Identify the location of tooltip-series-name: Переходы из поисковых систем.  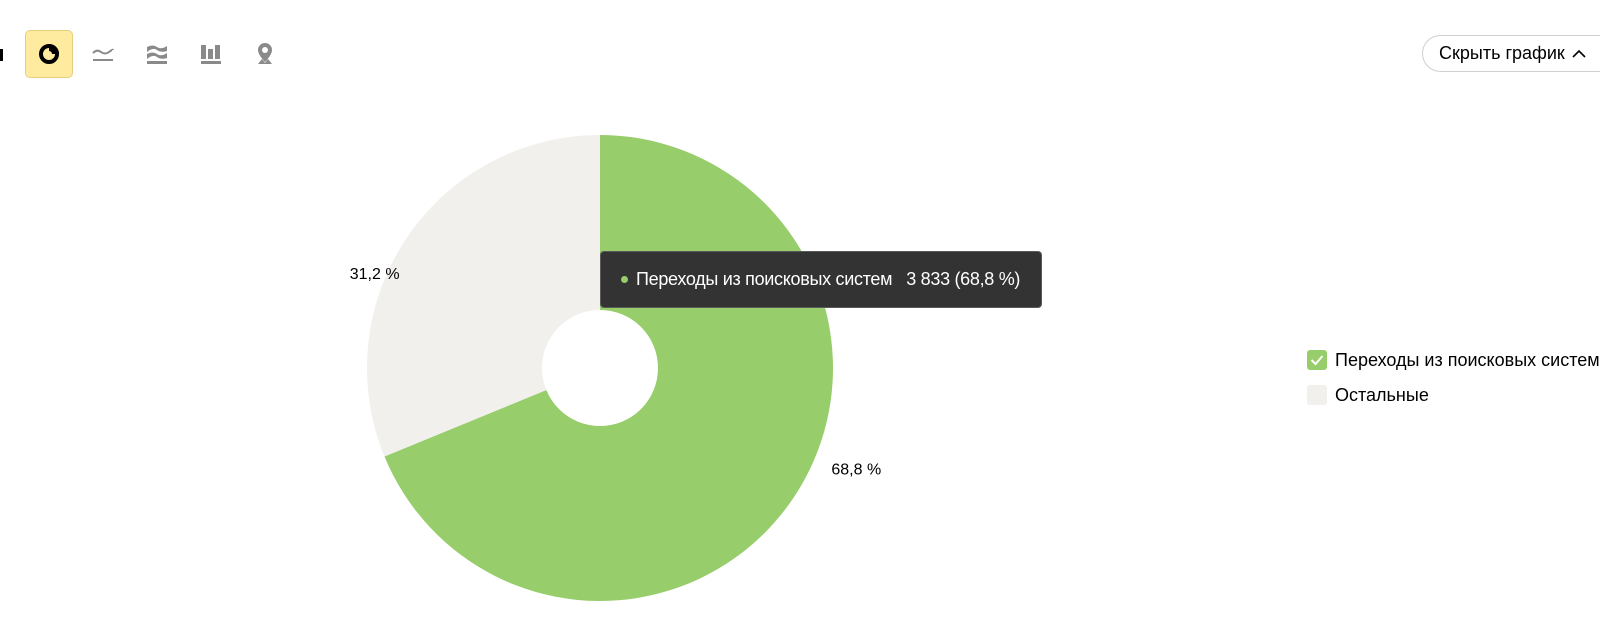
(764, 279).